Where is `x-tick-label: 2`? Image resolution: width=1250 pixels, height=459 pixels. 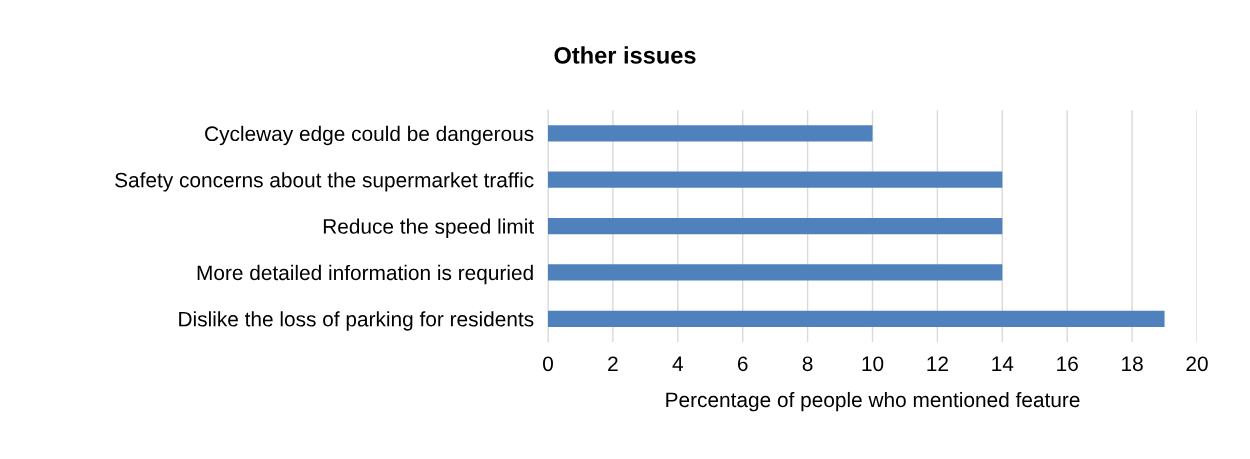
x-tick-label: 2 is located at coordinates (613, 363).